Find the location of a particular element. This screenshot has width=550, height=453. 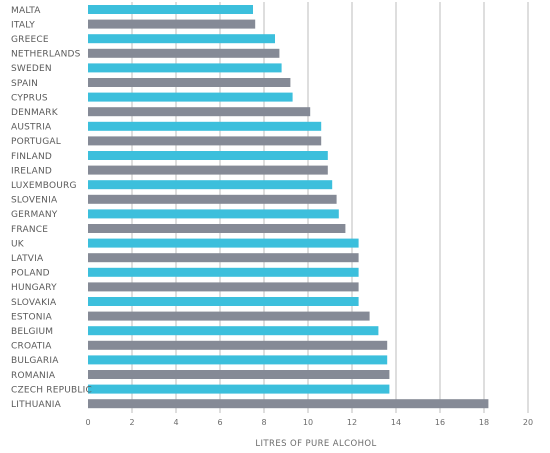

category-label: NETHERLANDS is located at coordinates (46, 55).